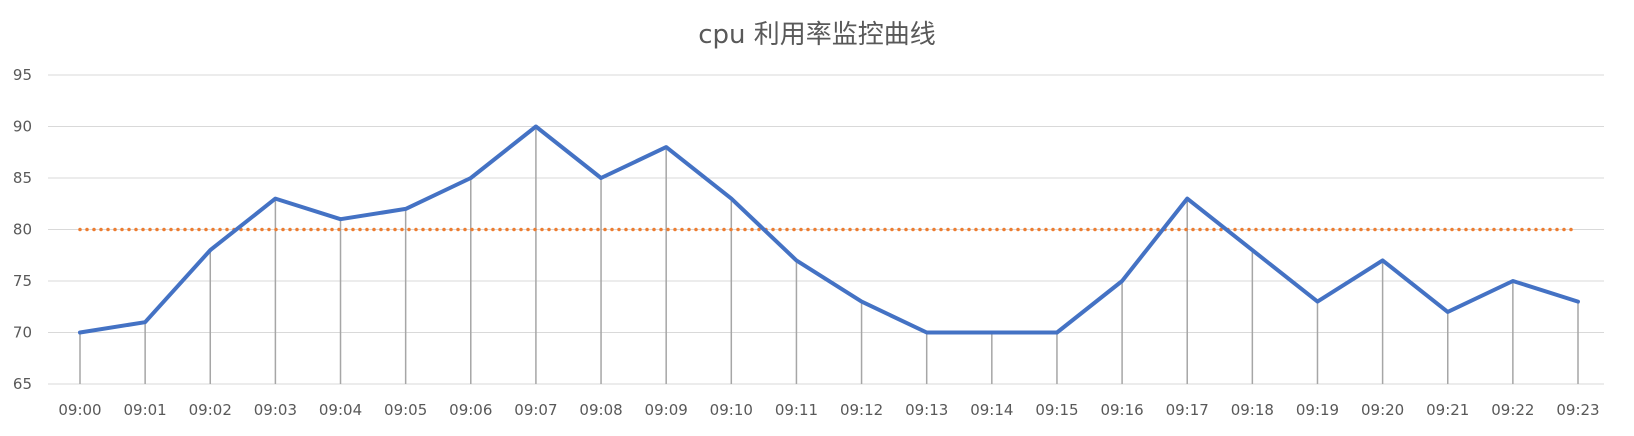 This screenshot has height=436, width=1634. What do you see at coordinates (1317, 410) in the screenshot?
I see `x-tick-label: 09:19` at bounding box center [1317, 410].